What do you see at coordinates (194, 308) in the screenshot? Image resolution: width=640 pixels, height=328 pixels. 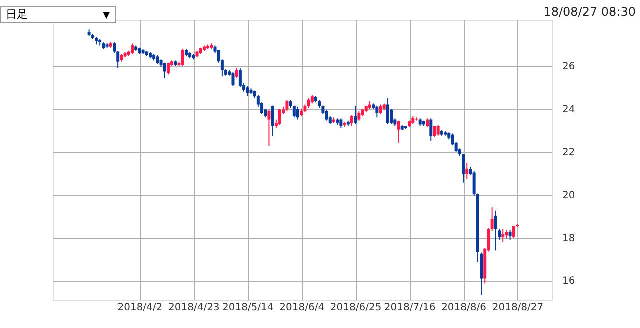 I see `x-tick-label: 2018/4/23` at bounding box center [194, 308].